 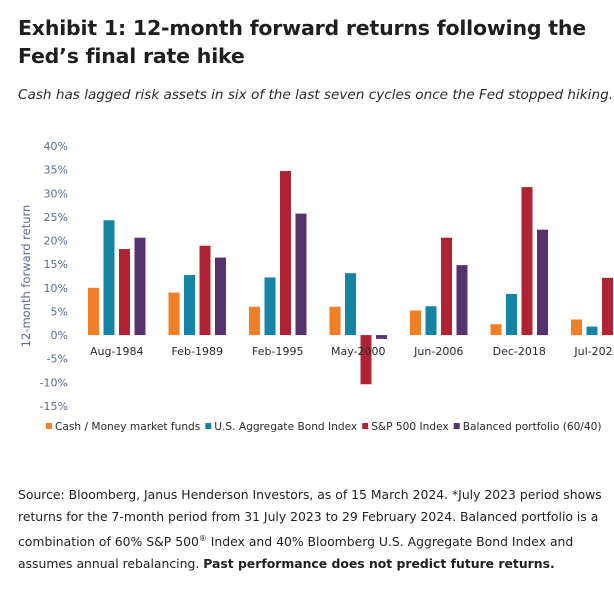 I want to click on legend-label: U.S. Aggregate Bond Index, so click(x=285, y=427).